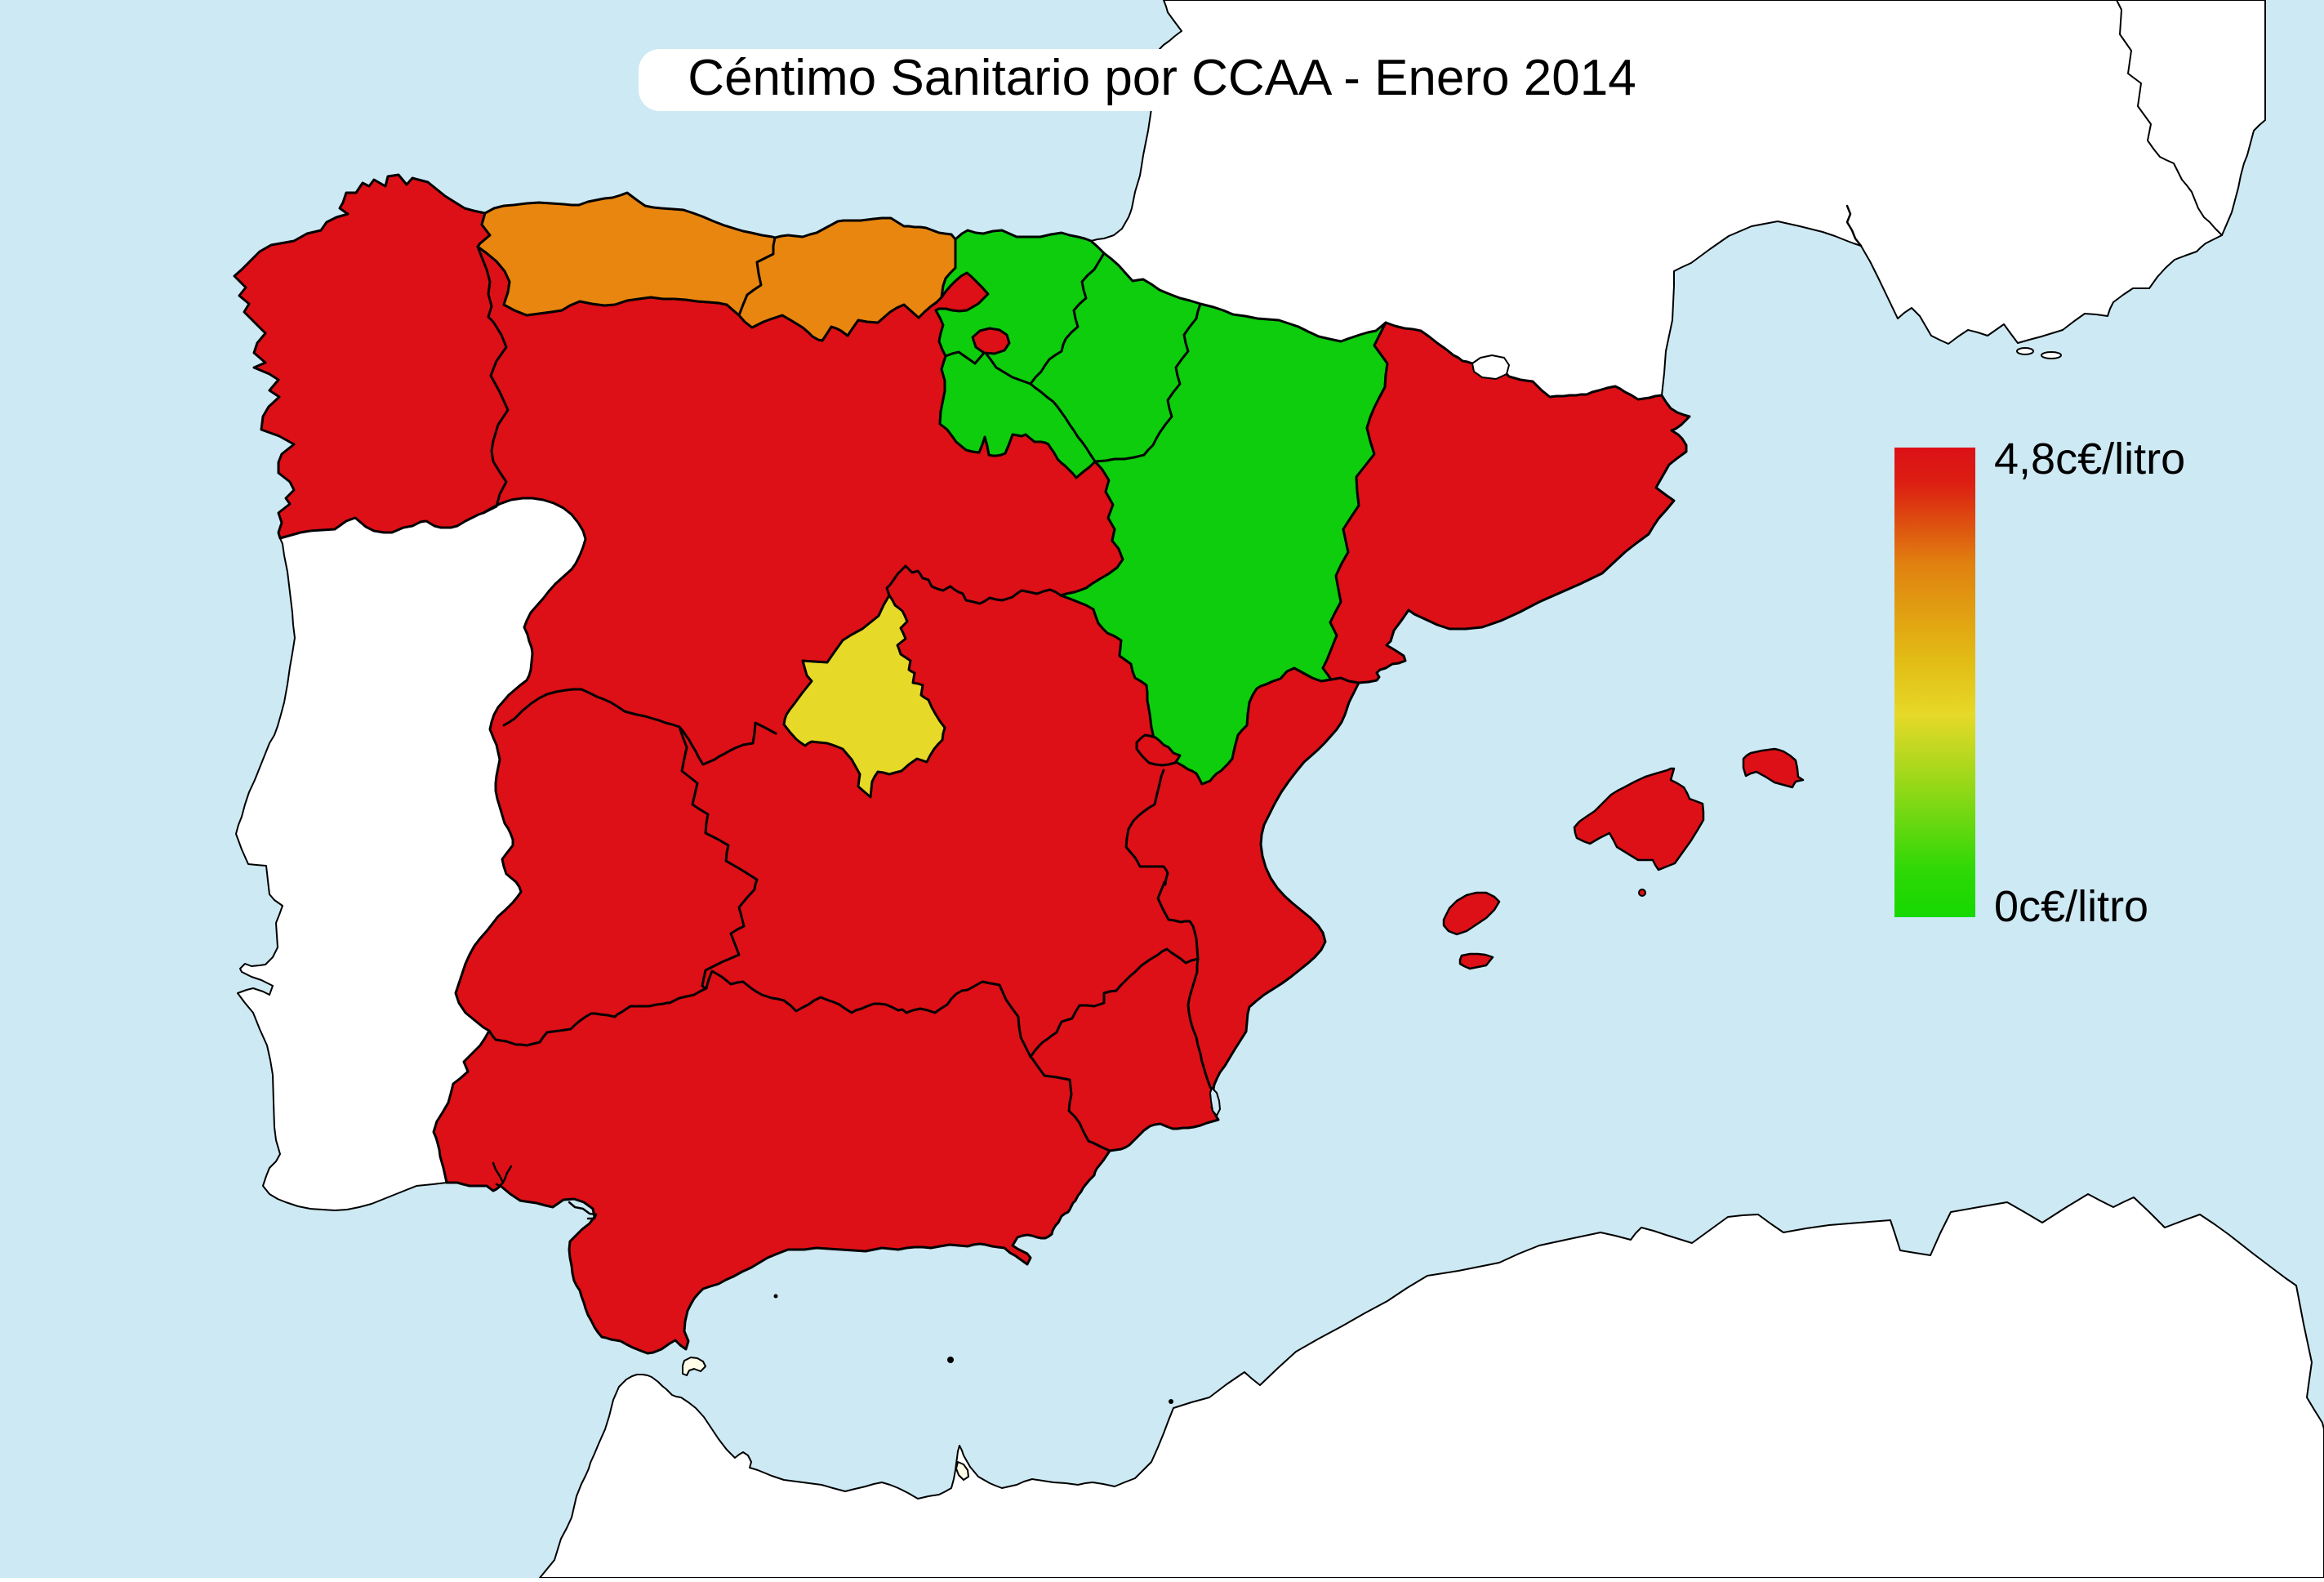 The width and height of the screenshot is (2324, 1582). Describe the element at coordinates (1162, 78) in the screenshot. I see `svg-text:Céntimo Sanitario por CCAA - E: Céntimo Sanitario por CCAA - Enero 2014` at that location.